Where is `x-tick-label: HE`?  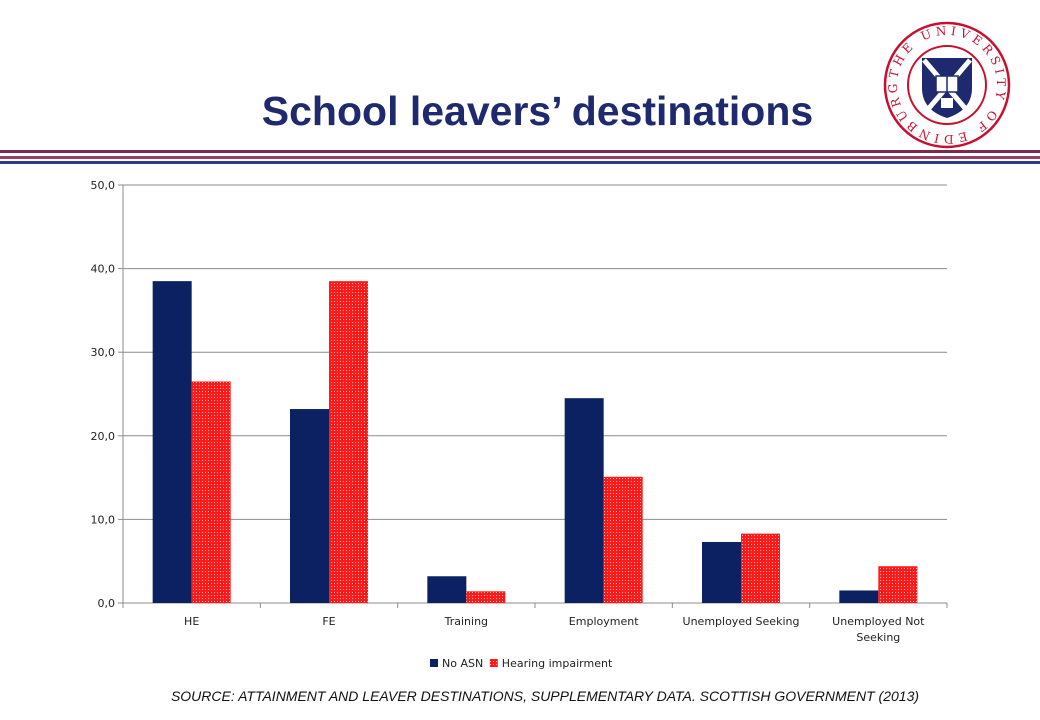
x-tick-label: HE is located at coordinates (191, 621).